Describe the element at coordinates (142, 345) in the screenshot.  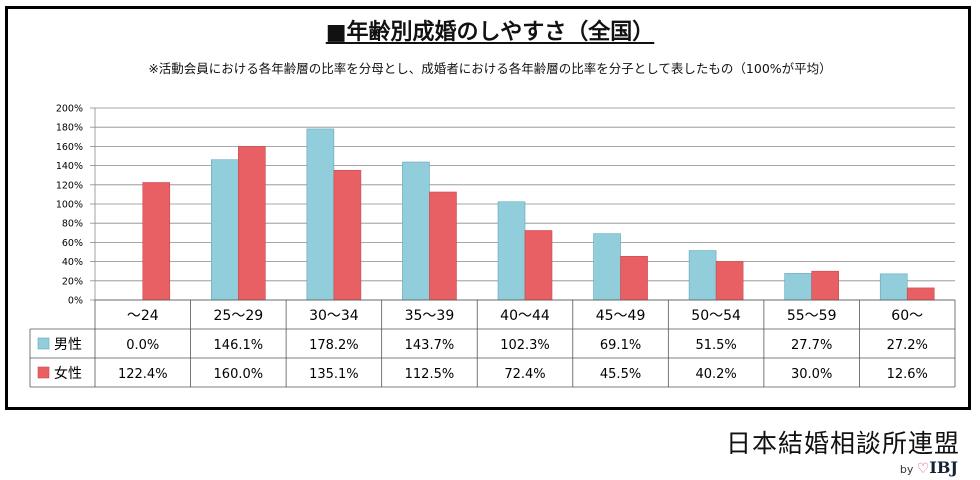
I see `data-label: 0.0%` at that location.